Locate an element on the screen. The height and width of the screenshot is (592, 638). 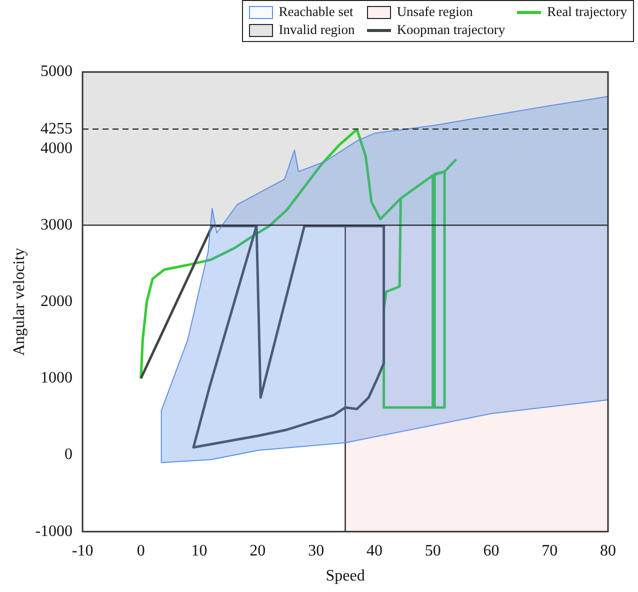
y-axis-title: Angular velocity is located at coordinates (19, 302).